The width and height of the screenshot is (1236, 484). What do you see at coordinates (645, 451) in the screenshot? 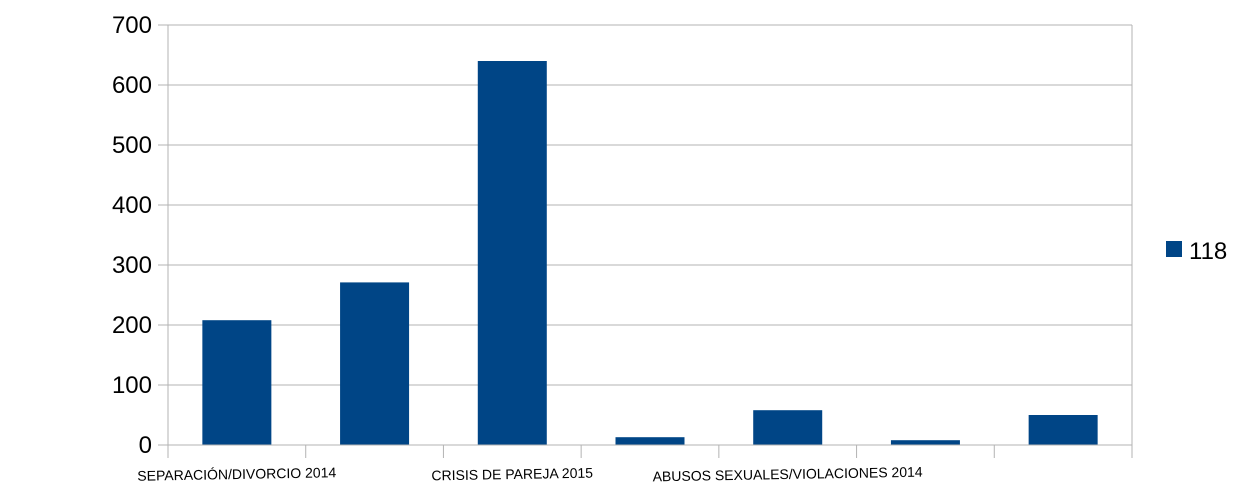
I see `x-axis` at bounding box center [645, 451].